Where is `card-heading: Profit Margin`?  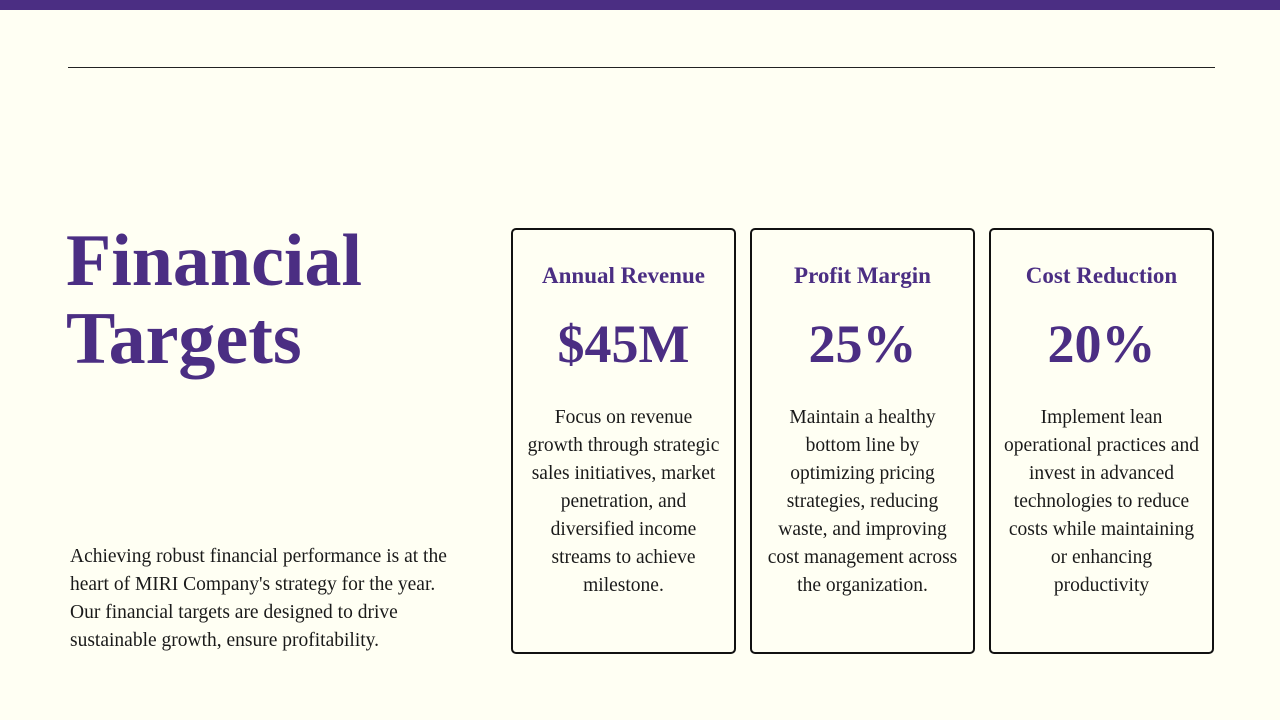
card-heading: Profit Margin is located at coordinates (862, 275).